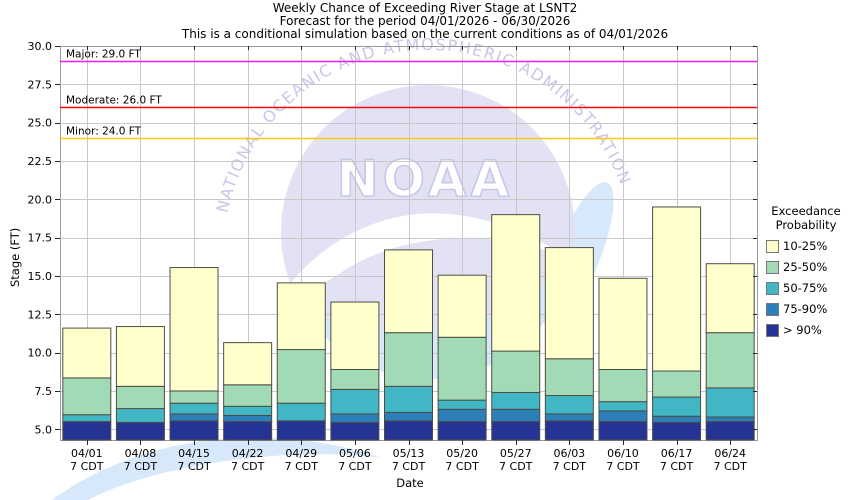 The image size is (850, 500). Describe the element at coordinates (301, 453) in the screenshot. I see `x-tick-label-date: 04/29` at that location.